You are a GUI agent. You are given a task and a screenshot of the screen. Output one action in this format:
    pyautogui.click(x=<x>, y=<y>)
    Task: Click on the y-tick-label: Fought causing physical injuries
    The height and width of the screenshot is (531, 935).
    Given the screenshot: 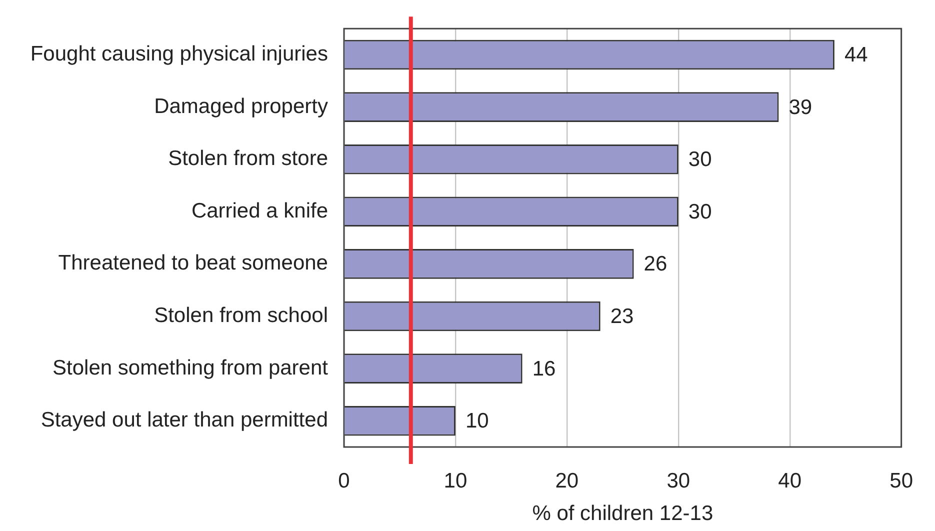 What is the action you would take?
    pyautogui.click(x=179, y=54)
    